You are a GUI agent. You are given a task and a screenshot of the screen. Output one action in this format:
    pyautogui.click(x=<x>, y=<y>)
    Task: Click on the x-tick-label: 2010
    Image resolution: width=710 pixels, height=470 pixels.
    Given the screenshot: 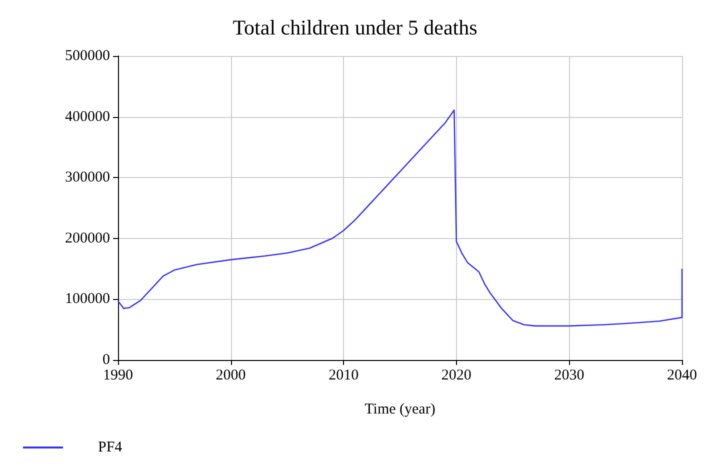 What is the action you would take?
    pyautogui.click(x=343, y=376)
    